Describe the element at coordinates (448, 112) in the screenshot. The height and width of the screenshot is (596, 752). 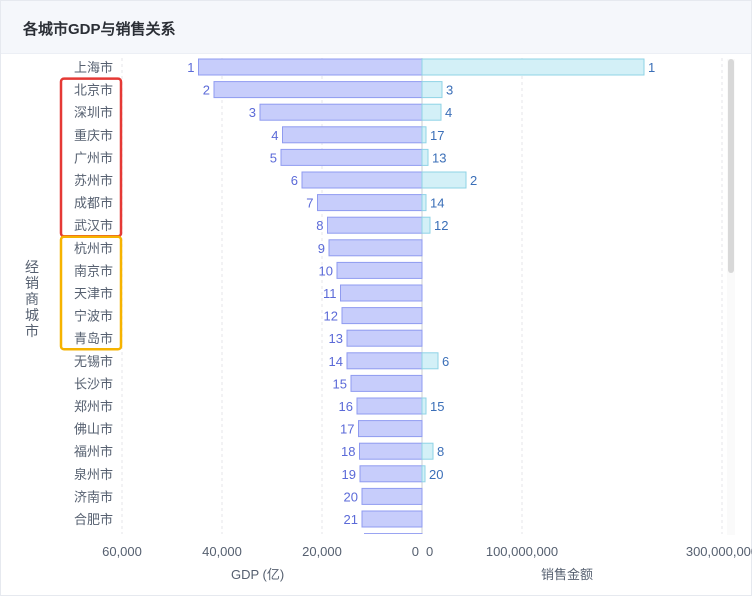
I see `sales-rank-label: 4` at that location.